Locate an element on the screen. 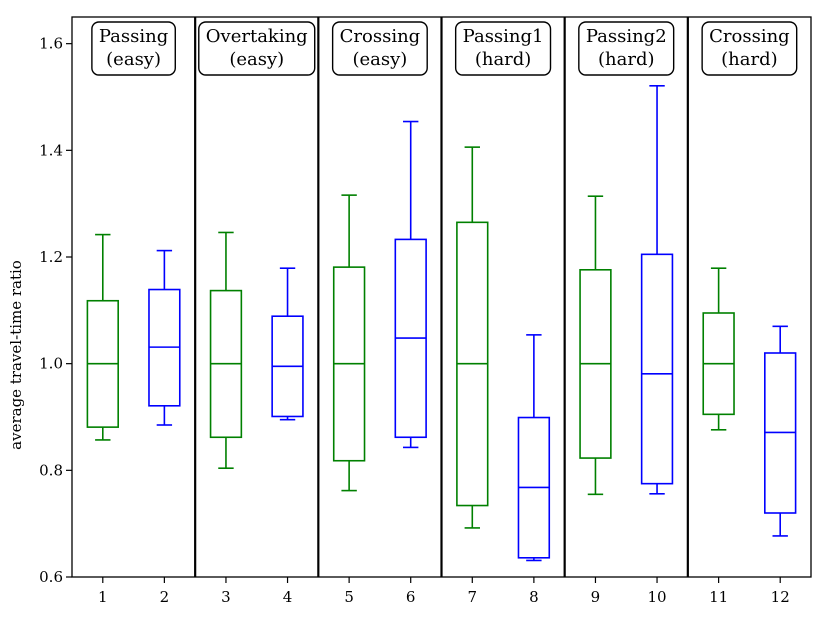 This screenshot has height=620, width=831. group-label-4: Passing1(hard) is located at coordinates (503, 48).